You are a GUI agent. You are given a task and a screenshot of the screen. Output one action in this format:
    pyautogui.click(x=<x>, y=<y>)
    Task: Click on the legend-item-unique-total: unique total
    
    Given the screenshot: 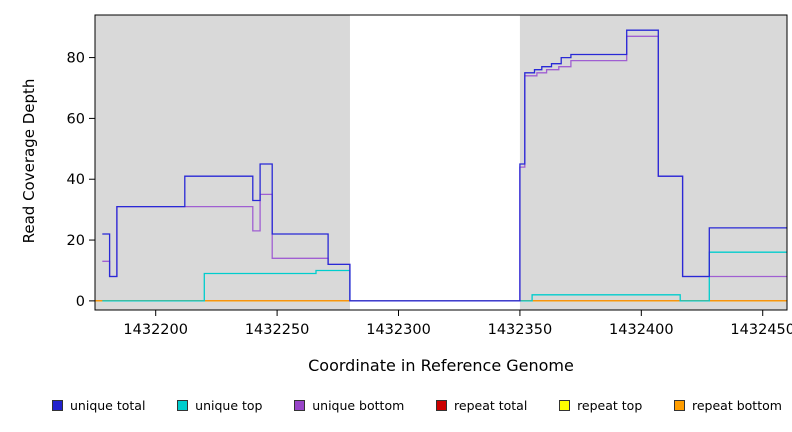 What is the action you would take?
    pyautogui.click(x=98, y=405)
    